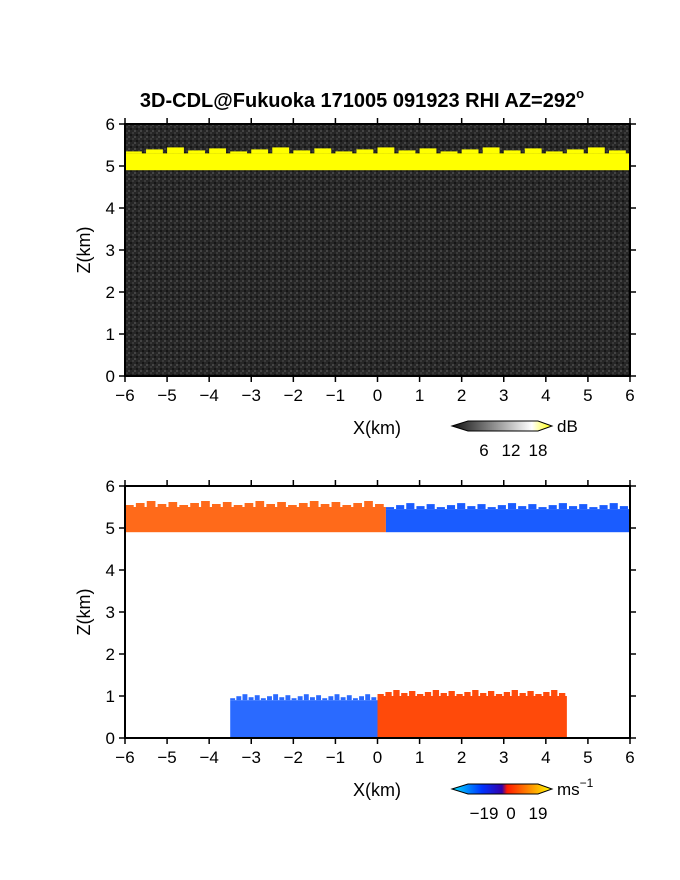 The image size is (680, 880). What do you see at coordinates (511, 450) in the screenshot?
I see `top-colorbar-tick-label: 12` at bounding box center [511, 450].